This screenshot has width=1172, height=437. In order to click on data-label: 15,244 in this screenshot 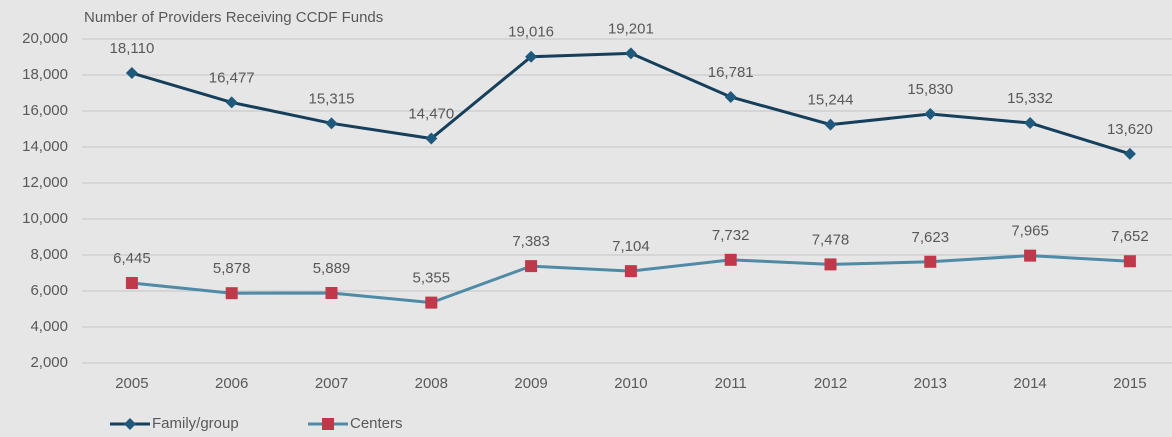, I will do `click(831, 100)`.